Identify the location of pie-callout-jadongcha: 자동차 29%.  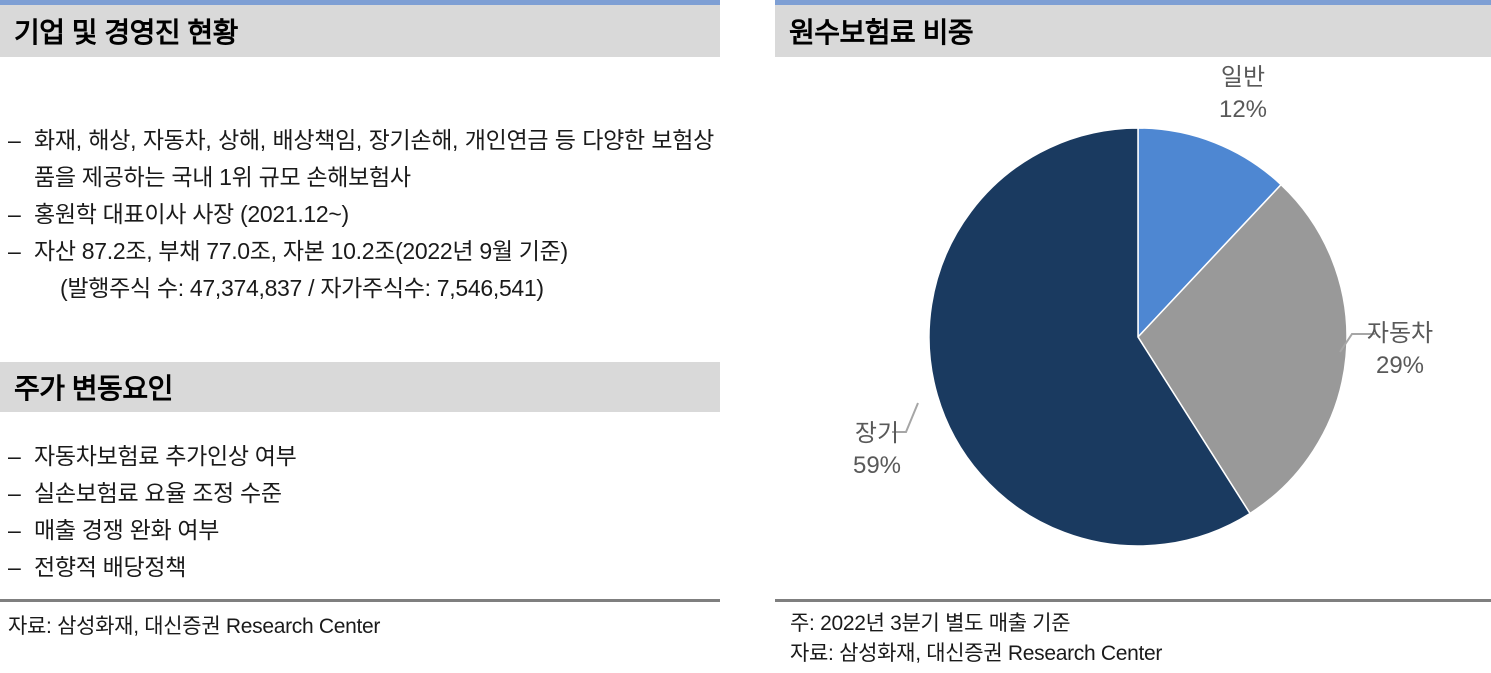
(1400, 350).